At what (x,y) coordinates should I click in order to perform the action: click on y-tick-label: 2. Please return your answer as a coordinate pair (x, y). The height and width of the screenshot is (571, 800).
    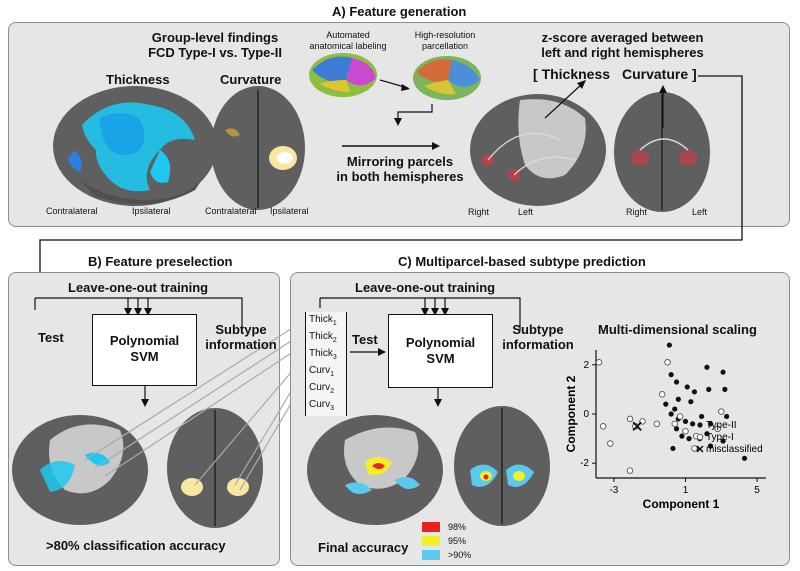
    Looking at the image, I should click on (586, 365).